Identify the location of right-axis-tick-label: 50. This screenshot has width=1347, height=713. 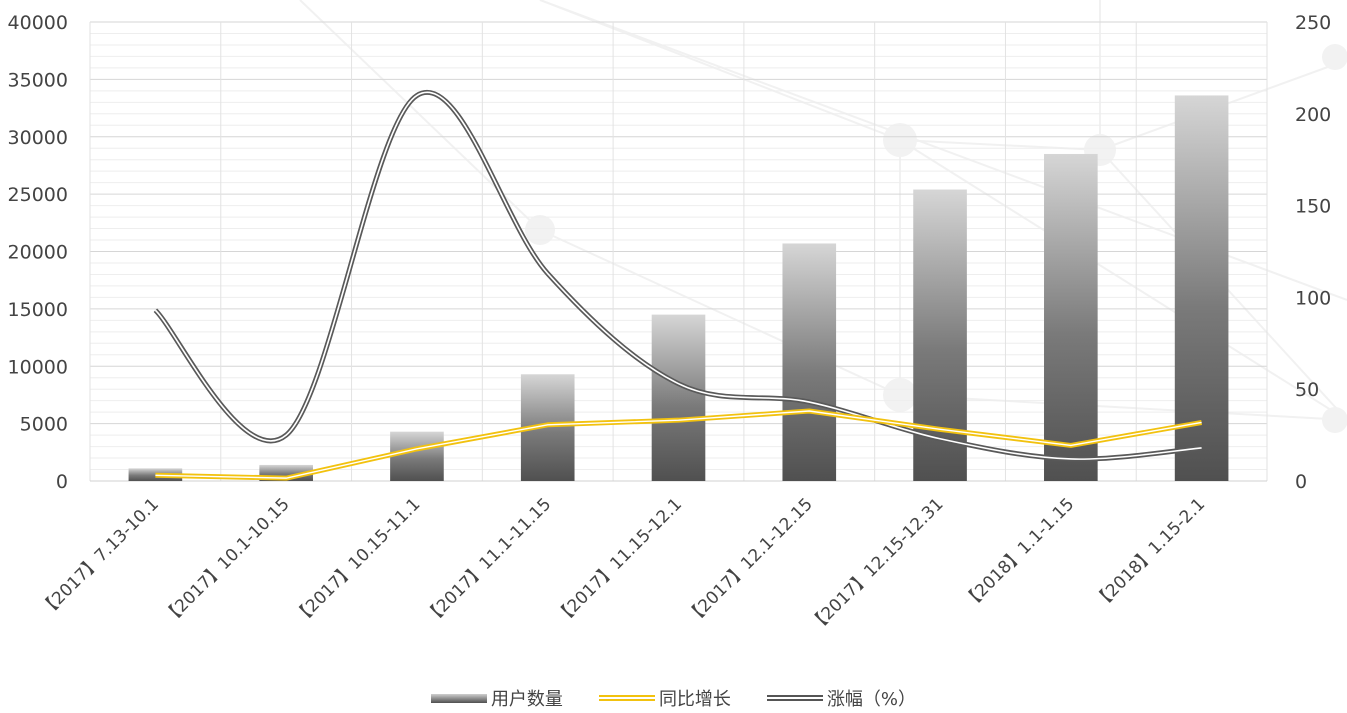
(1307, 390).